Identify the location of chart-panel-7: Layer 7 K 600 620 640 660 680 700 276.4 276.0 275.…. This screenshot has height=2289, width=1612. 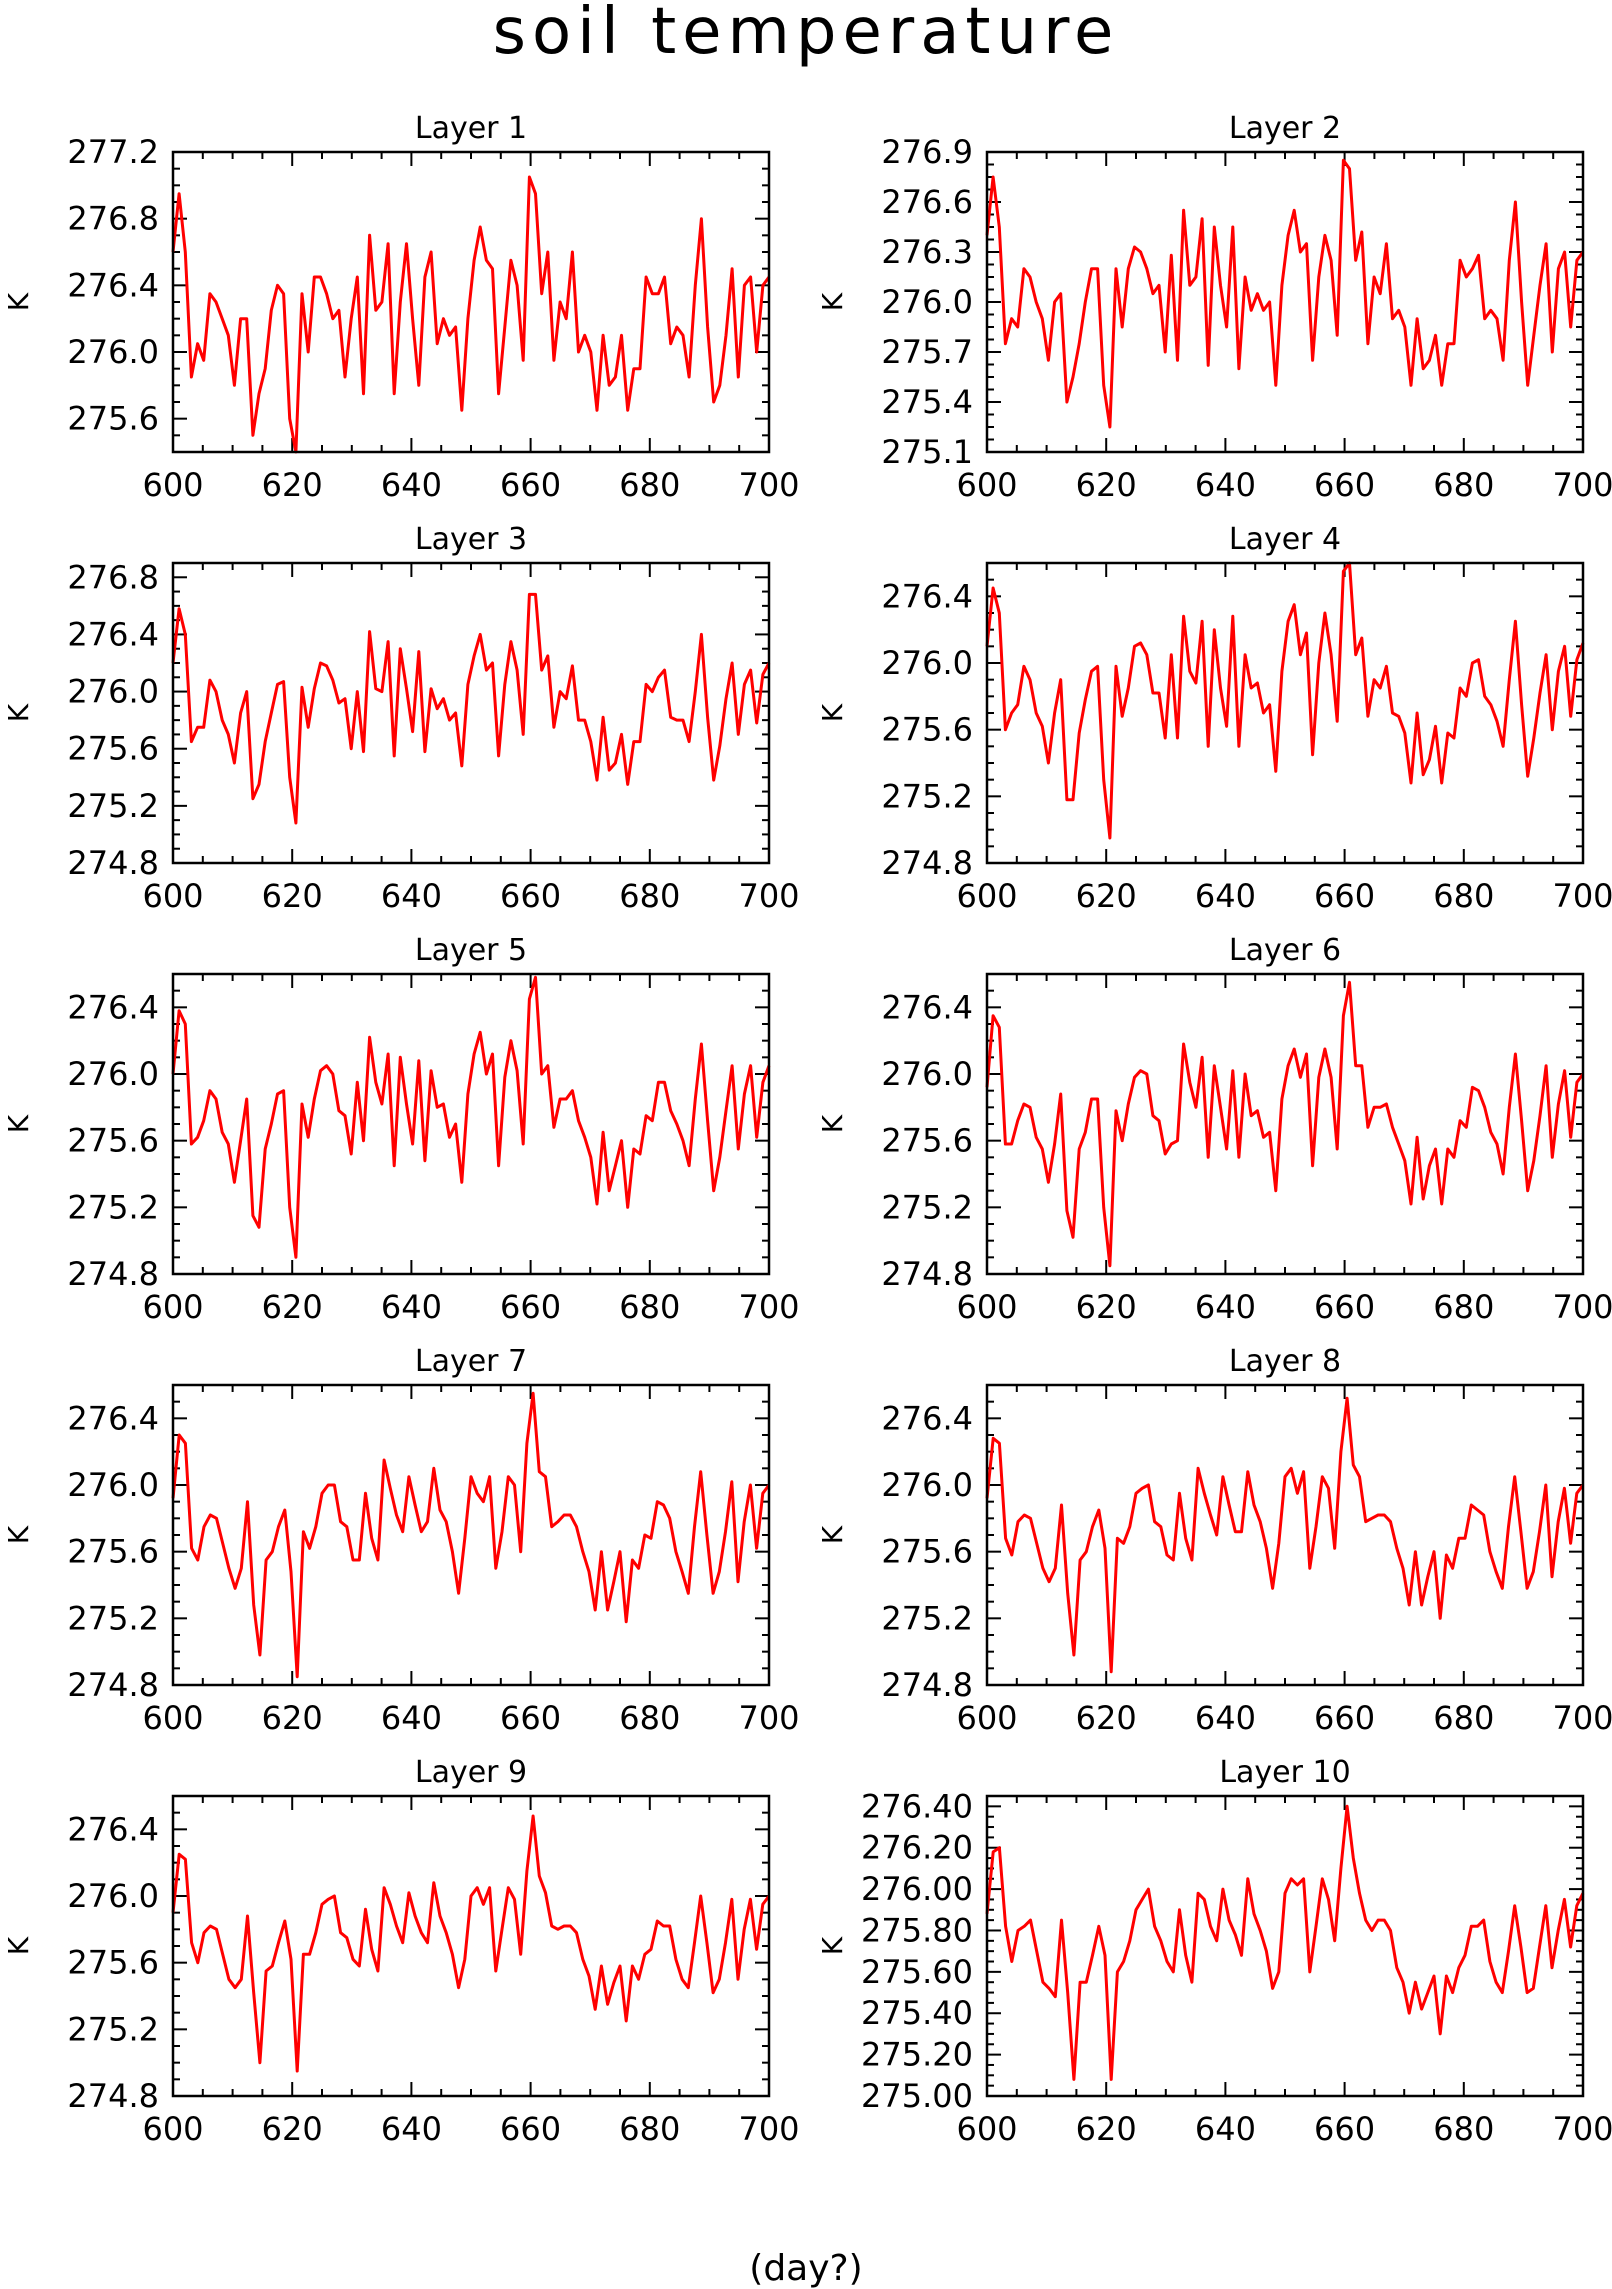
(401, 1540).